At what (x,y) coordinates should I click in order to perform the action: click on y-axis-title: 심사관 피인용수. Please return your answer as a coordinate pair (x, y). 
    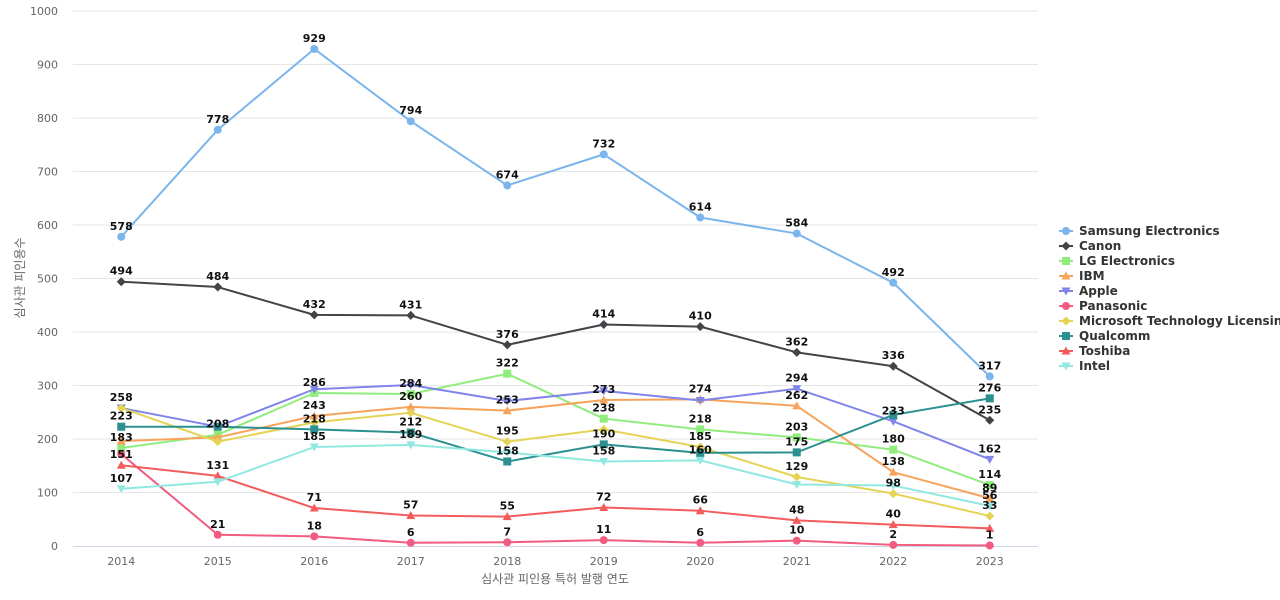
    Looking at the image, I should click on (20, 277).